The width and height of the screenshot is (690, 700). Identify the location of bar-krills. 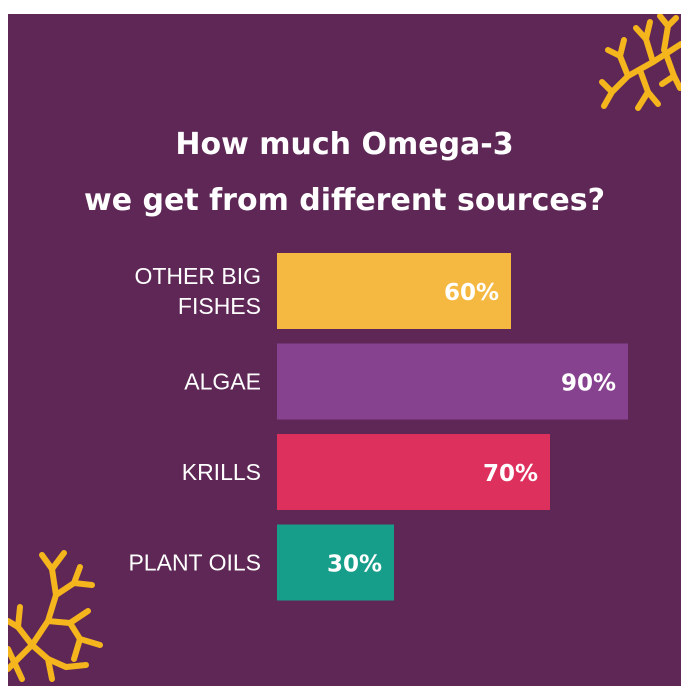
(413, 472).